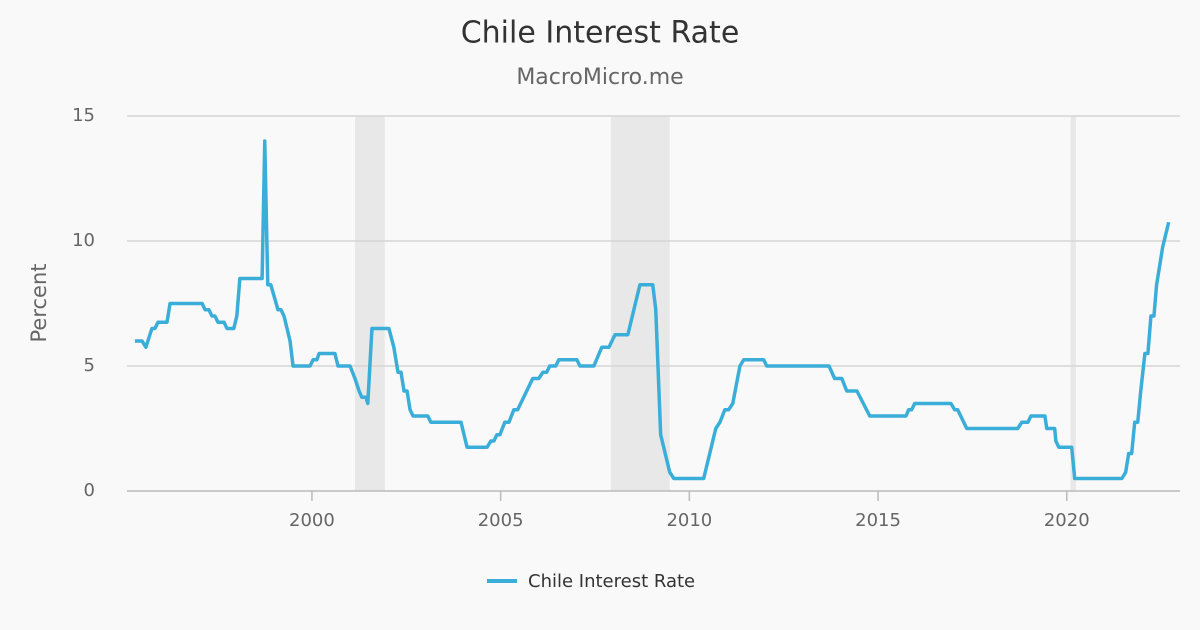 Image resolution: width=1200 pixels, height=630 pixels. Describe the element at coordinates (1067, 520) in the screenshot. I see `x-tick-label: 2020` at that location.